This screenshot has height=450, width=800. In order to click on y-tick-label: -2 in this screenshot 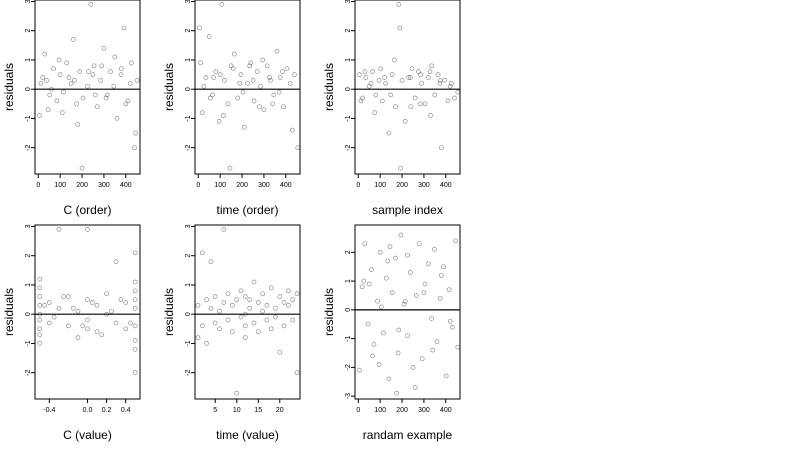, I will do `click(348, 147)`.